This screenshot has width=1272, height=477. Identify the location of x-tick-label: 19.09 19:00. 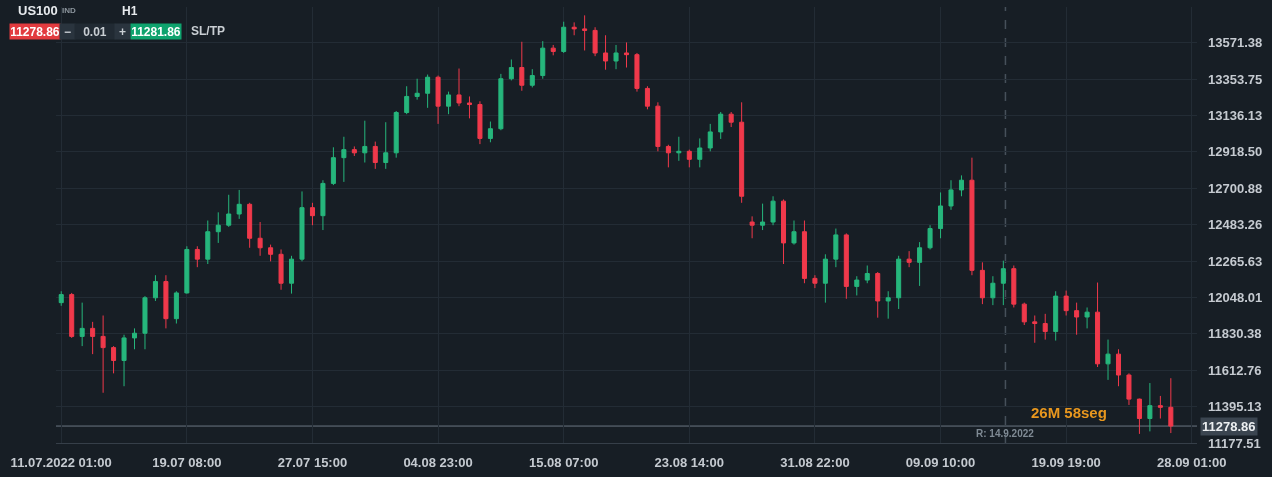
(1066, 462).